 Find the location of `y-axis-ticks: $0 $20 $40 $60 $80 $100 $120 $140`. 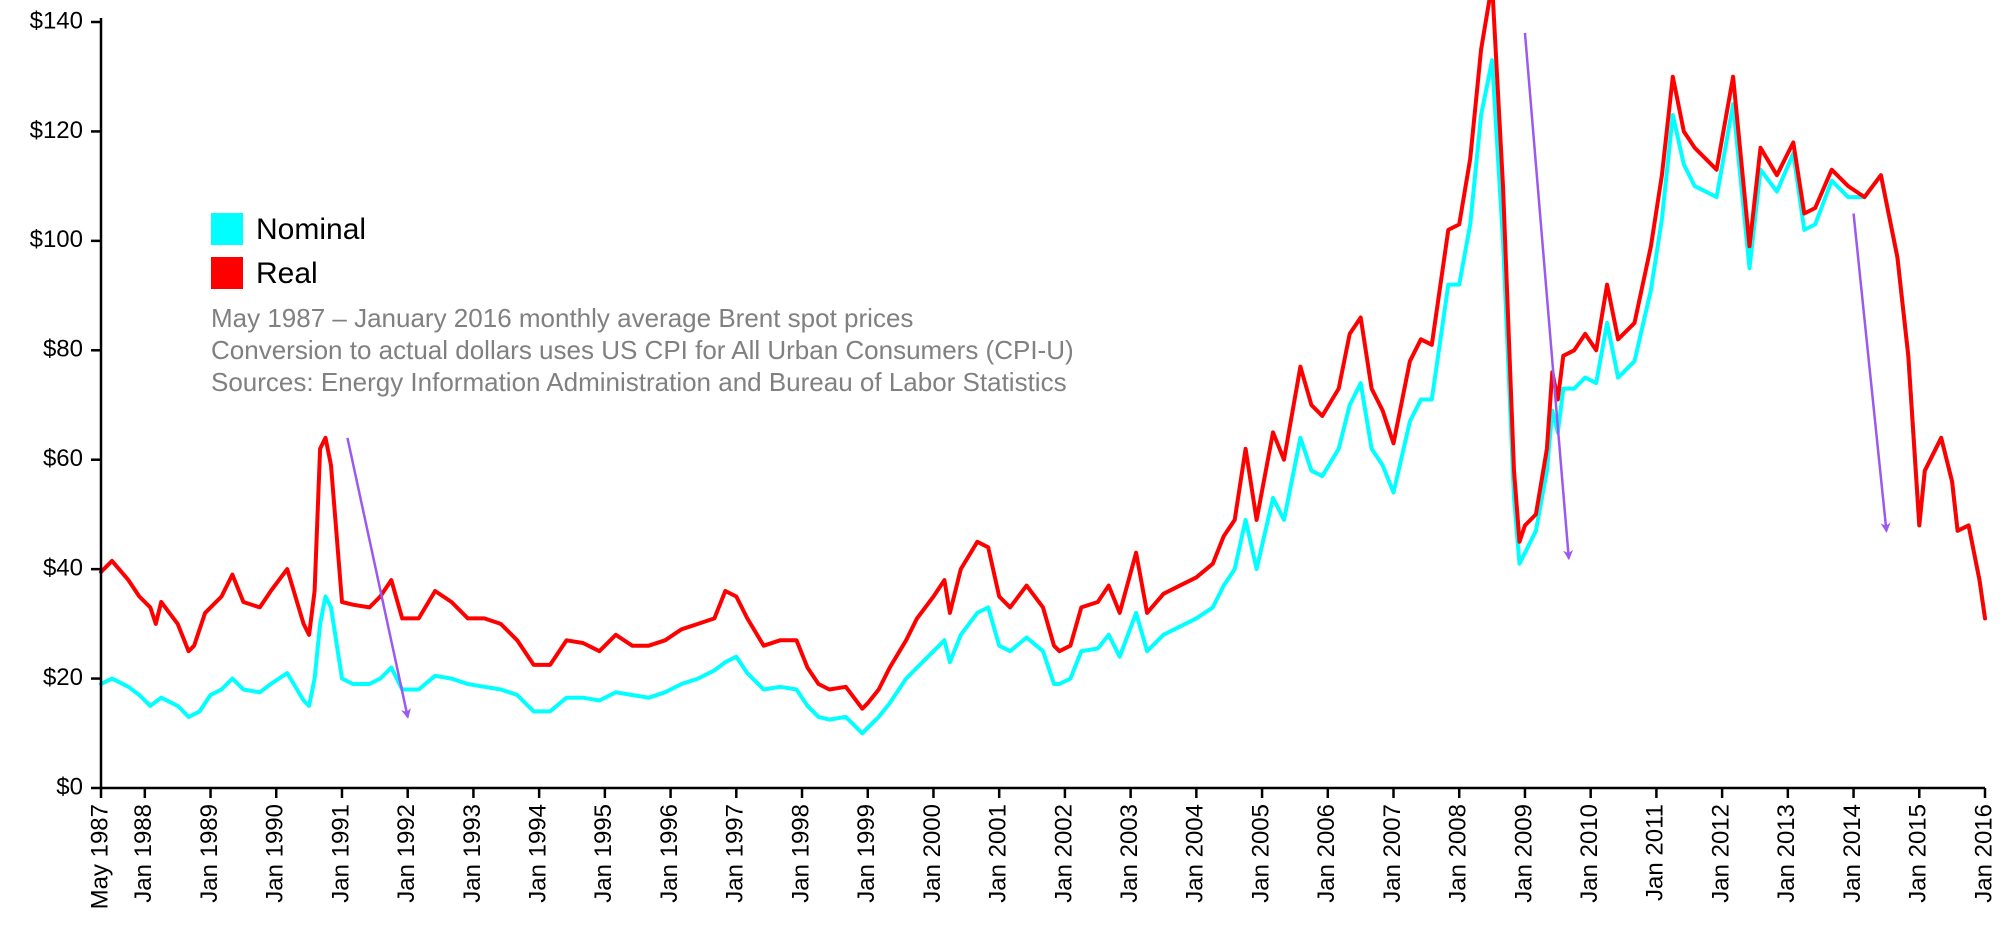

y-axis-ticks: $0 $20 $40 $60 $80 $100 $120 $140 is located at coordinates (65, 403).